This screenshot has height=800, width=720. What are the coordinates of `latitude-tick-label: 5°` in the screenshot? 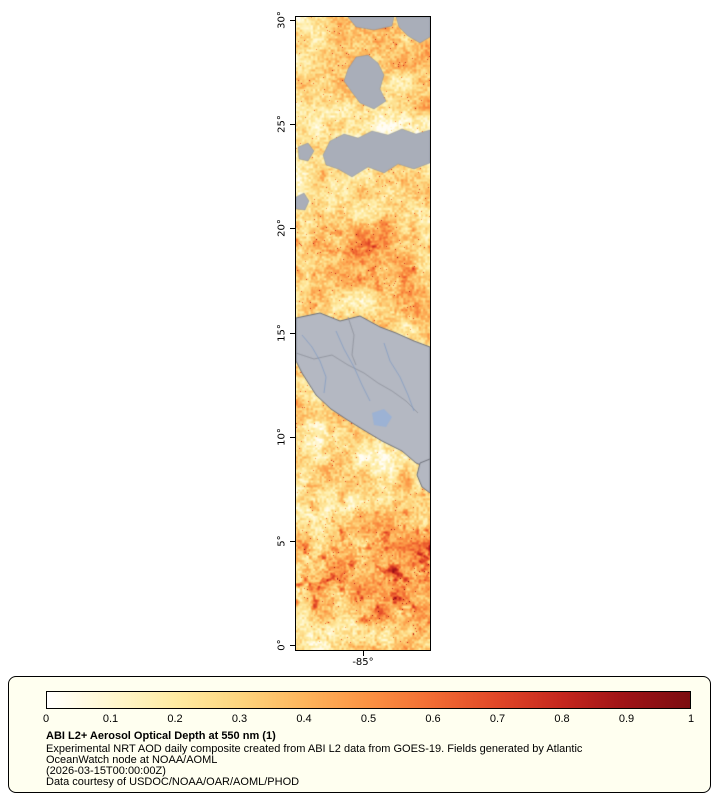 It's located at (282, 541).